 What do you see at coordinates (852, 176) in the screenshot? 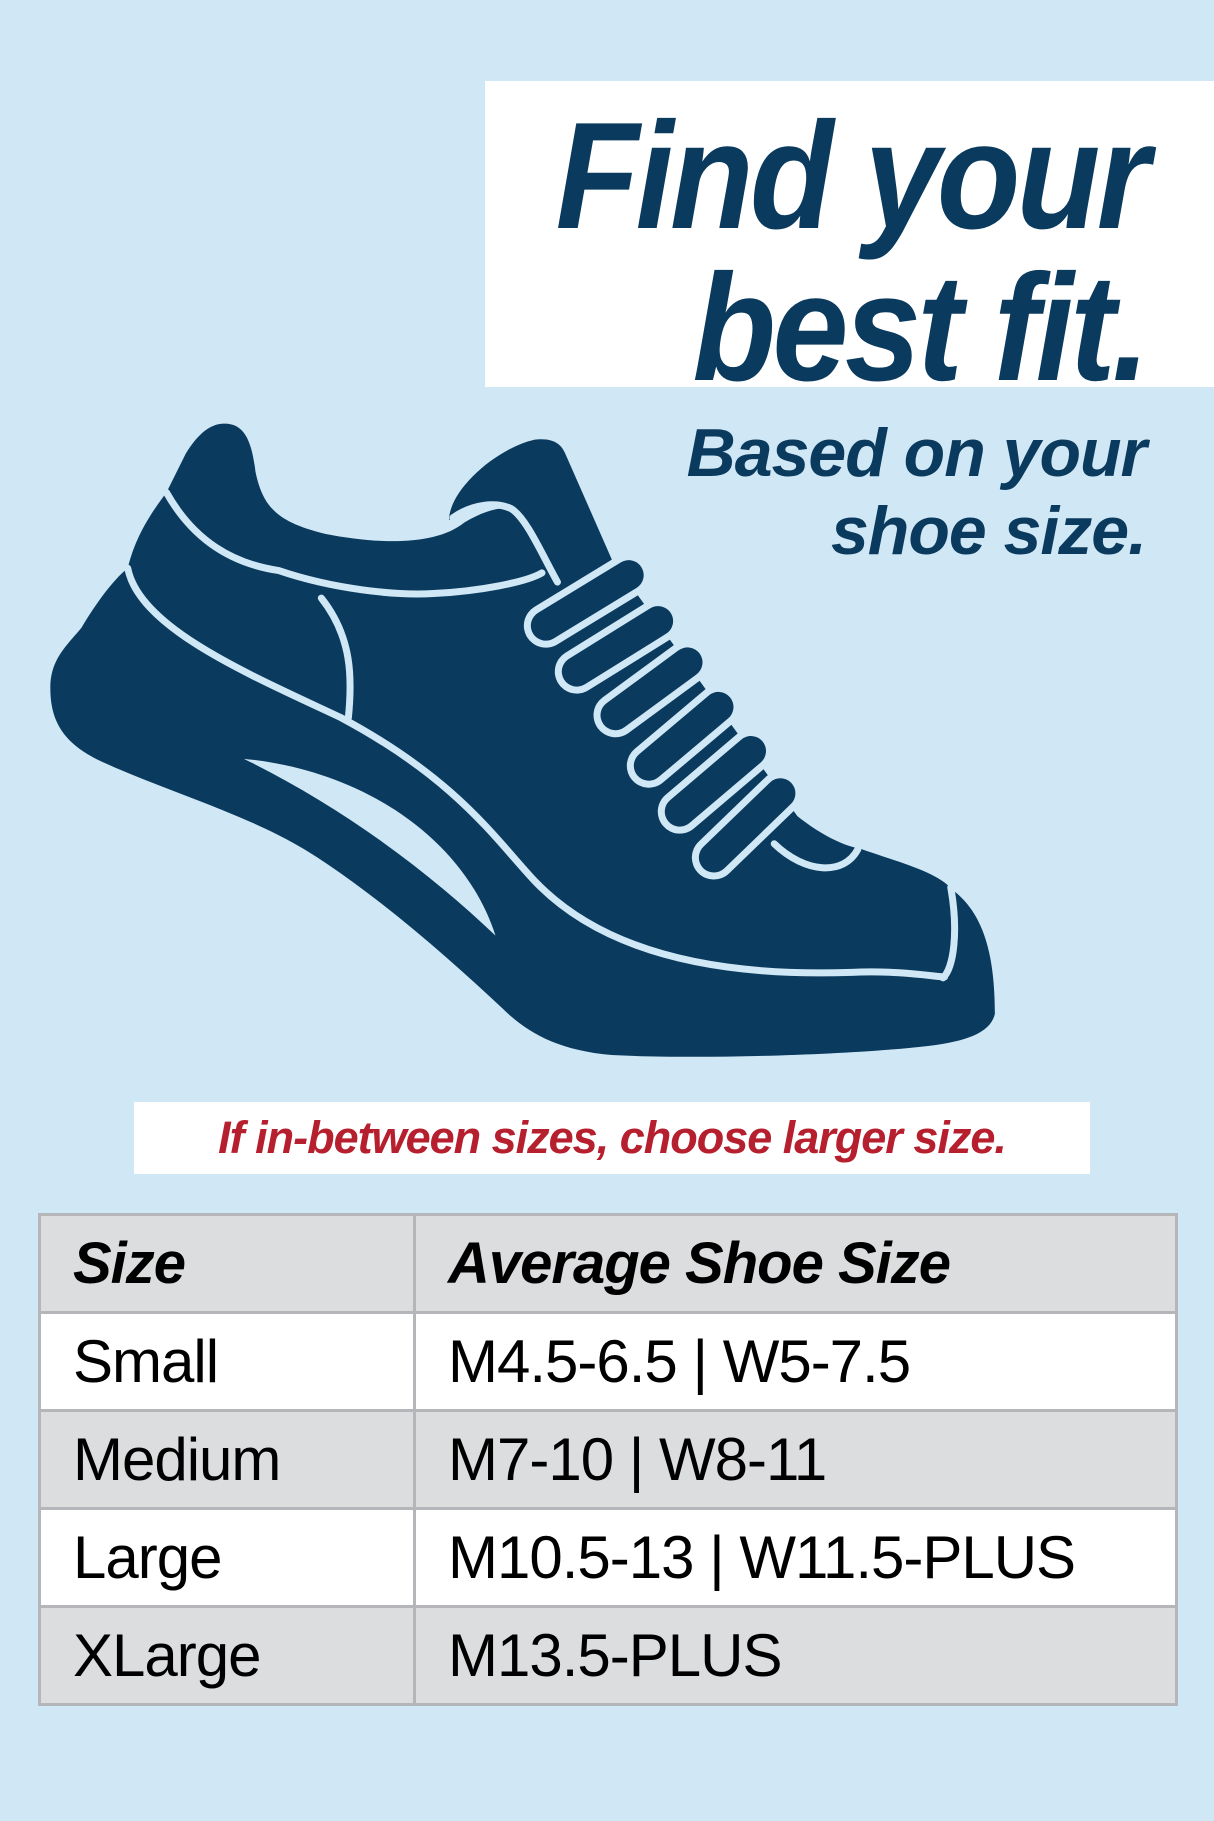
I see `headline-line-1: Find your` at bounding box center [852, 176].